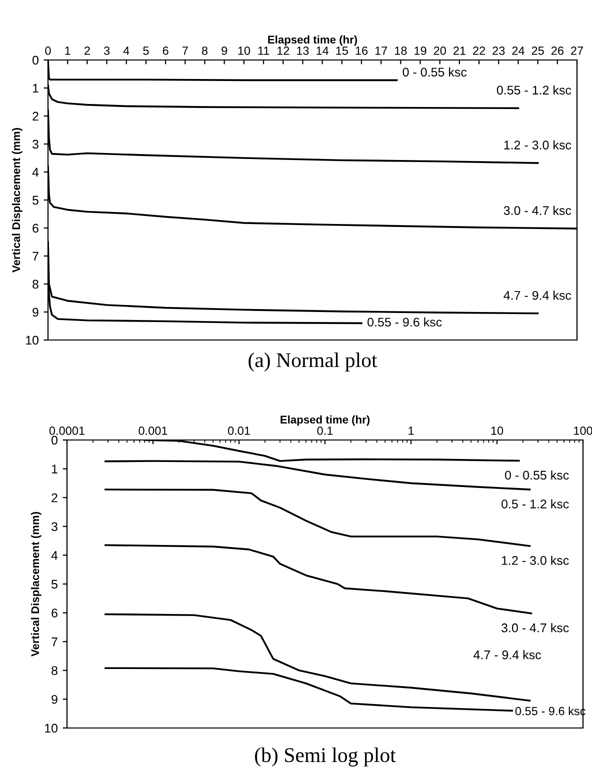  Describe the element at coordinates (535, 503) in the screenshot. I see `series-label: 0.5 - 1.2 ksc` at that location.